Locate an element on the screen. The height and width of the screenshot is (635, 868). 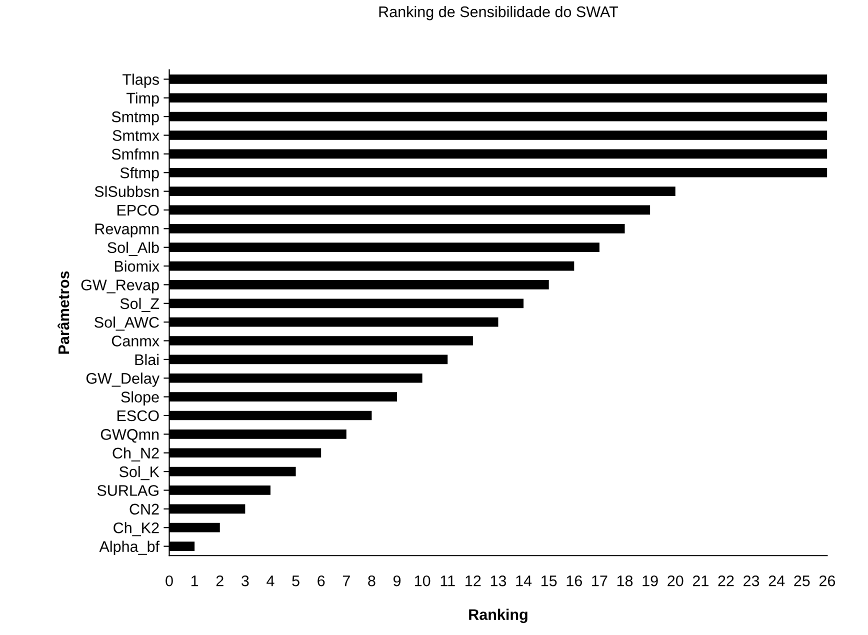
y-tick-label: Sol_AWC is located at coordinates (126, 323).